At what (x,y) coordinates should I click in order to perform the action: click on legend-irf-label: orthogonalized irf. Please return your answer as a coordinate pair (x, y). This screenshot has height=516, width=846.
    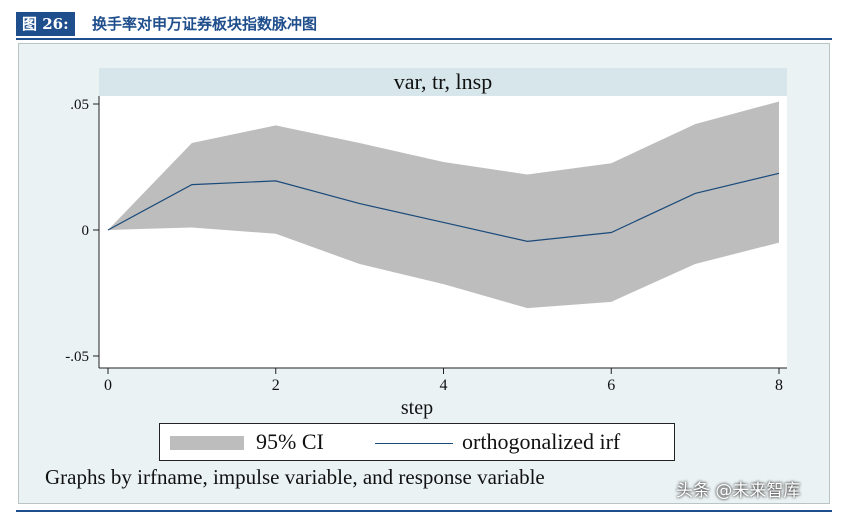
    Looking at the image, I should click on (541, 441).